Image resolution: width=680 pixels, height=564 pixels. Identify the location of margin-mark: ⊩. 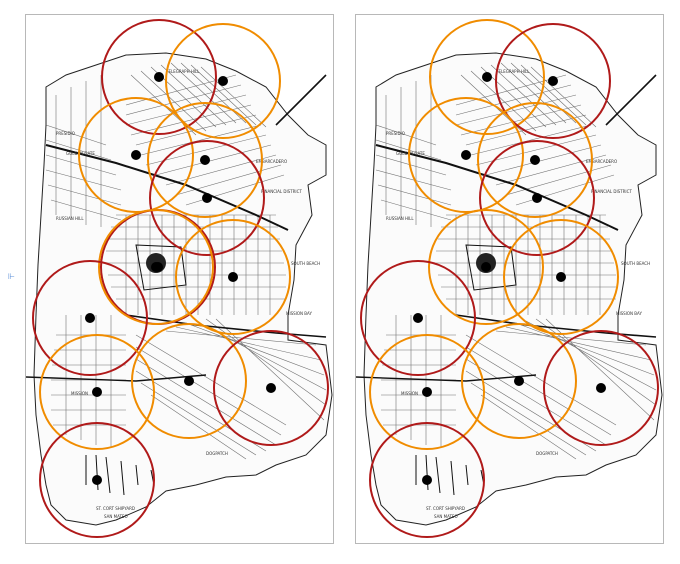
(11, 276).